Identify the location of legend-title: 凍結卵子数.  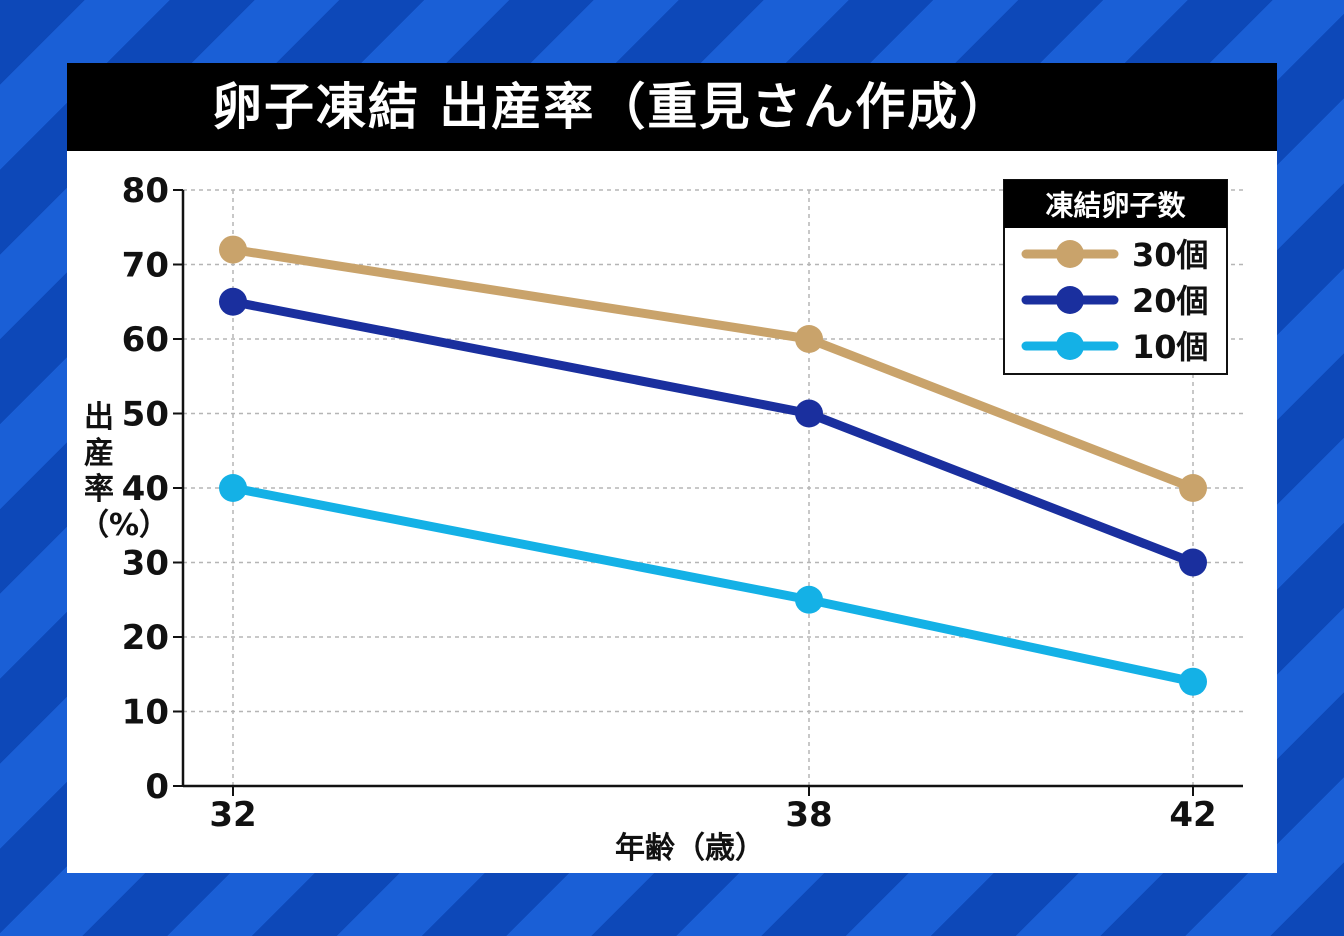
(1115, 205).